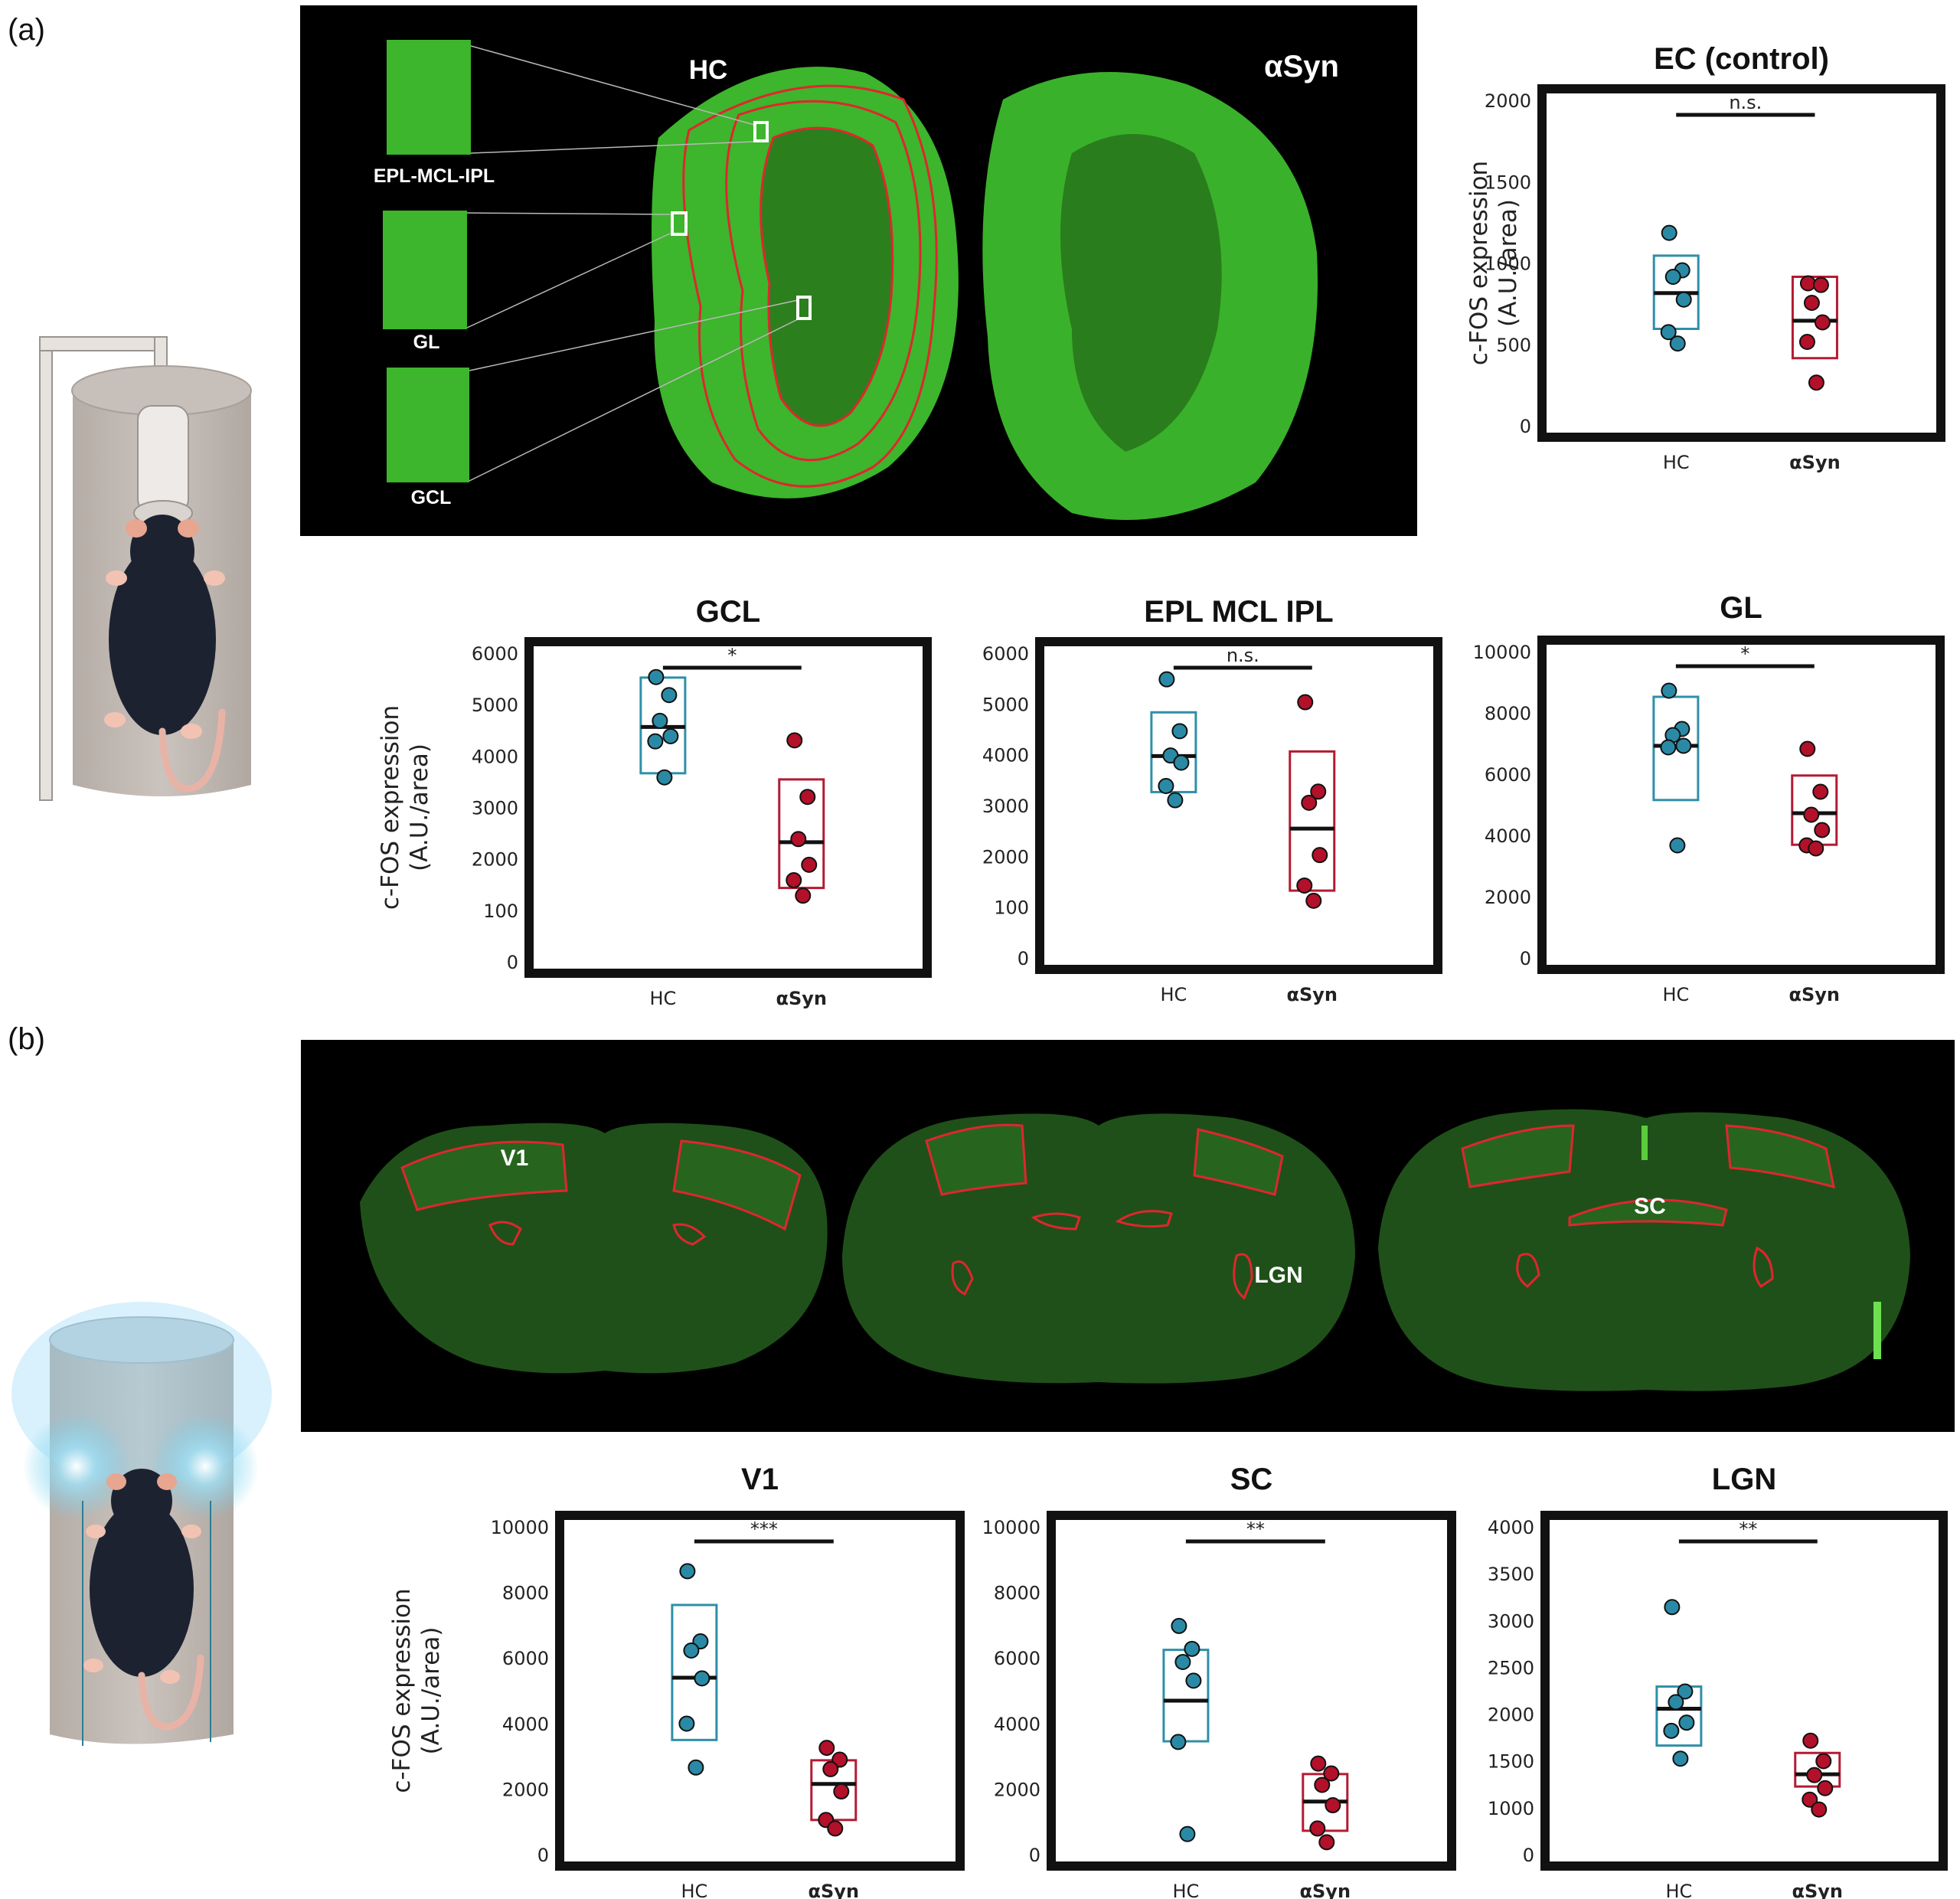  Describe the element at coordinates (1005, 807) in the screenshot. I see `y-tick-label: 3000` at that location.